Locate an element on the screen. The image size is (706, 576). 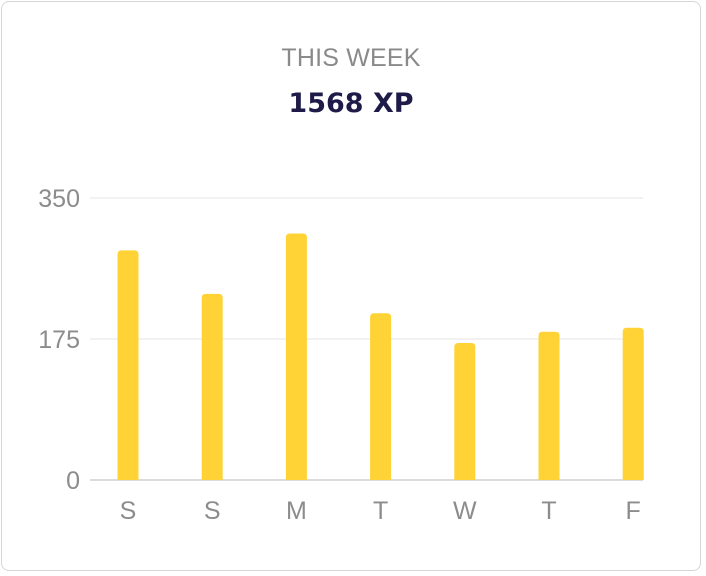
weekly-xp-total: 1568 XP is located at coordinates (351, 103).